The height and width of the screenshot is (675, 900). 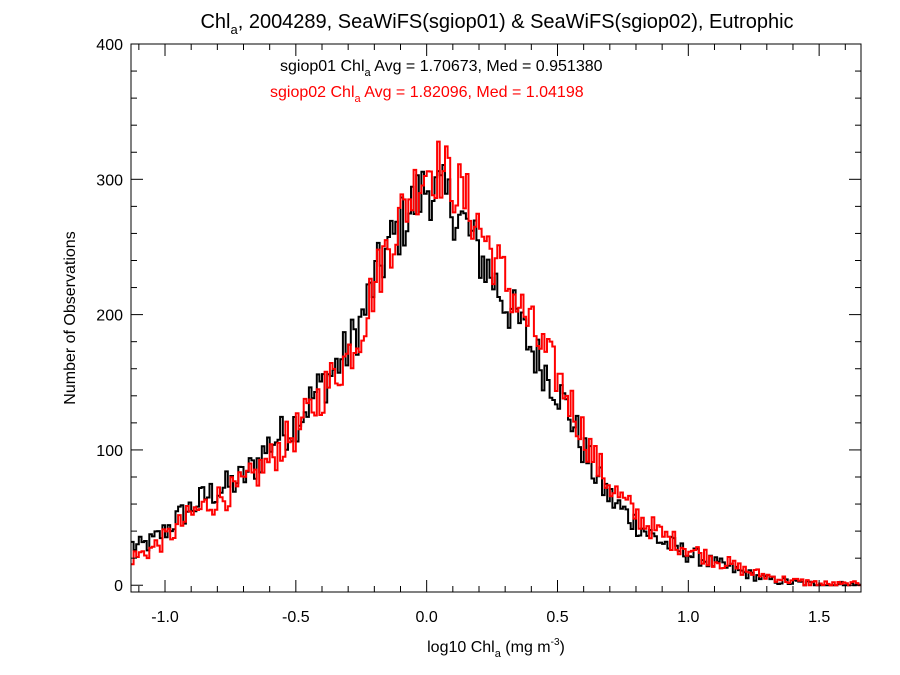 What do you see at coordinates (427, 617) in the screenshot?
I see `x-tick-label: 0.0` at bounding box center [427, 617].